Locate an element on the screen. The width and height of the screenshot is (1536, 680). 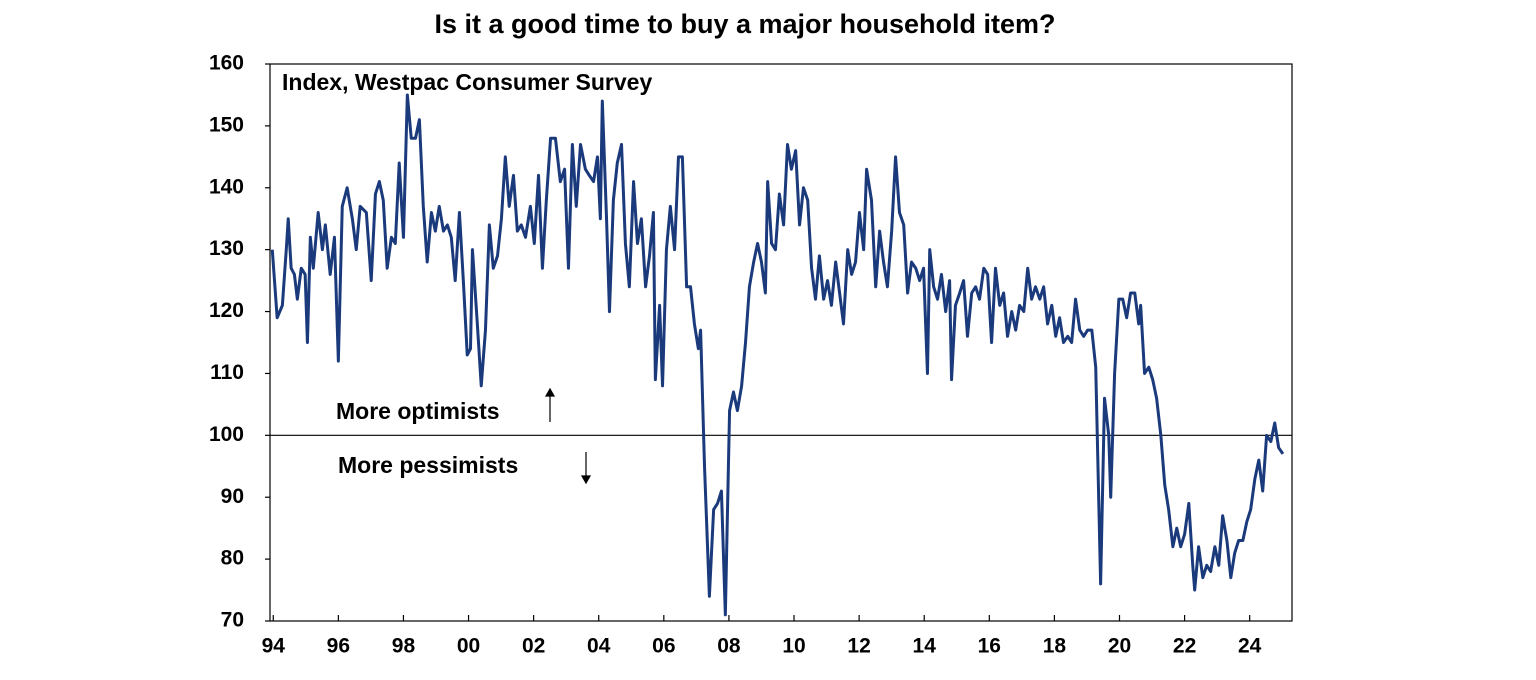
y-tick-label: 70 is located at coordinates (232, 620).